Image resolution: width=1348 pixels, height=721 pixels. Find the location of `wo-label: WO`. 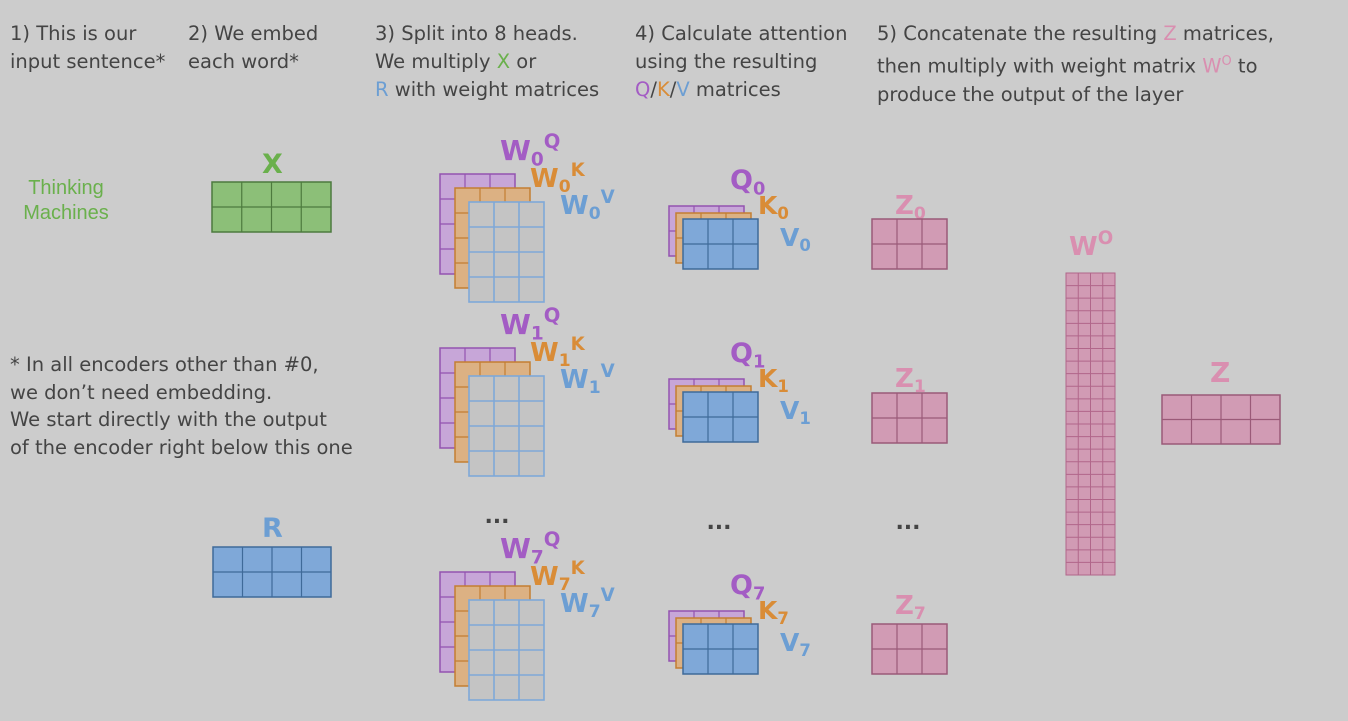

wo-label: WO is located at coordinates (1091, 245).